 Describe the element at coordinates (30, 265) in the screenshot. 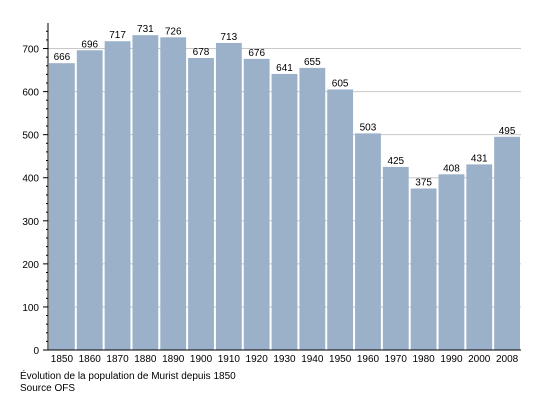

I see `y-tick-label: 200` at that location.